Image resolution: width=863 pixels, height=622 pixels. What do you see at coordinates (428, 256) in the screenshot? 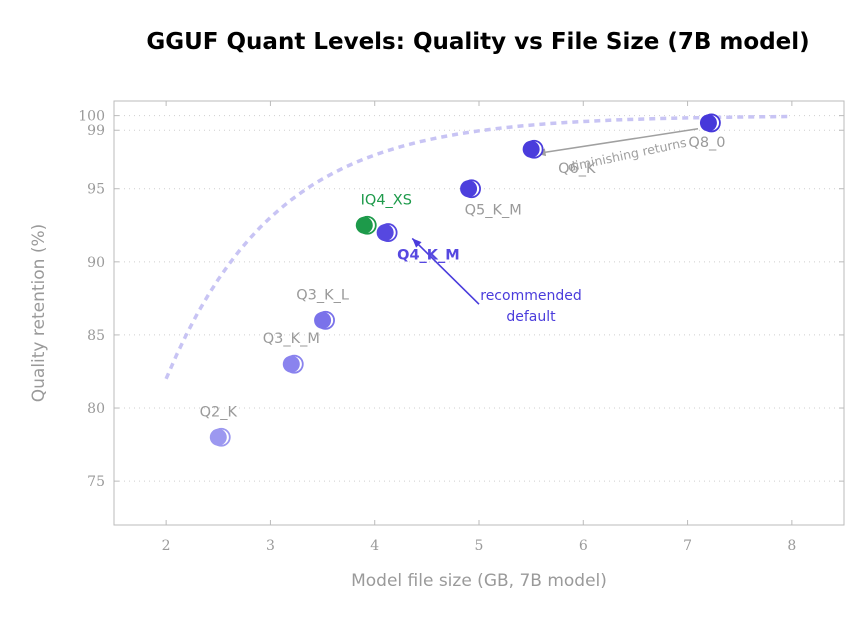
I see `point-label-q4-k-m: Q4_K_M` at bounding box center [428, 256].